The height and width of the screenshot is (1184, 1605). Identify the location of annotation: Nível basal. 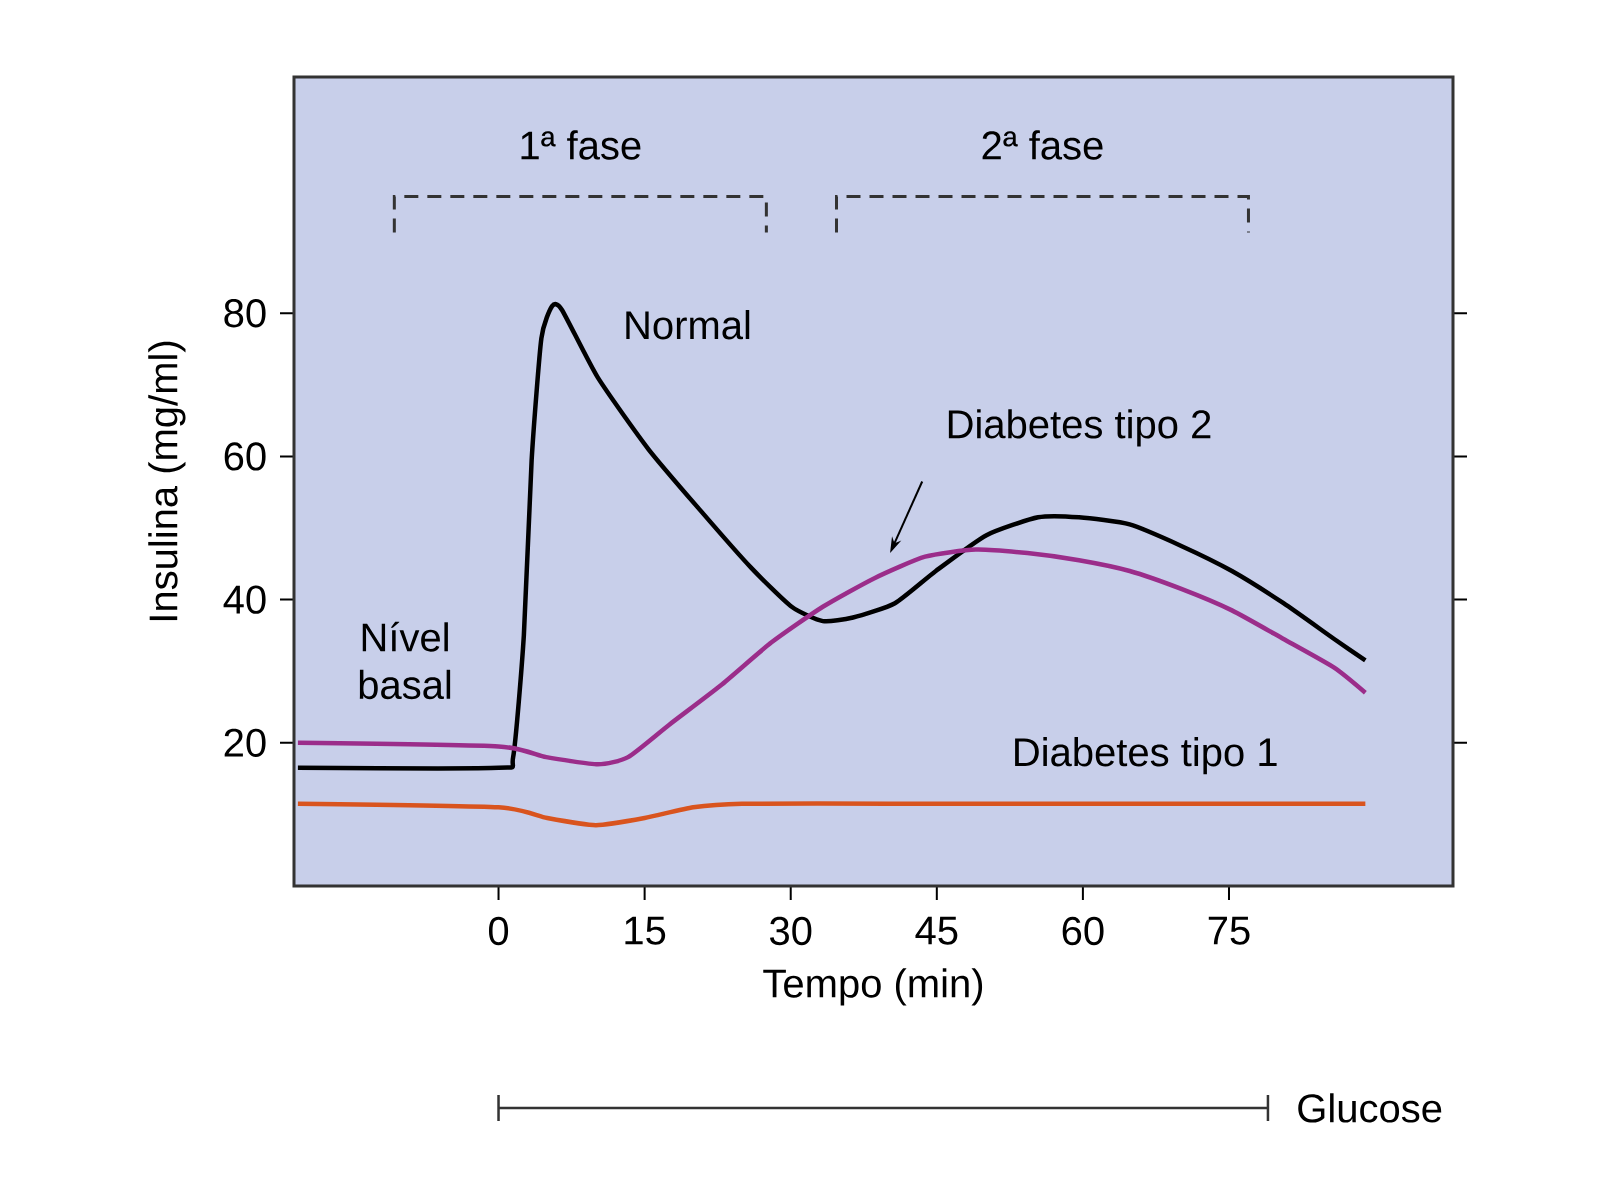
(405, 660).